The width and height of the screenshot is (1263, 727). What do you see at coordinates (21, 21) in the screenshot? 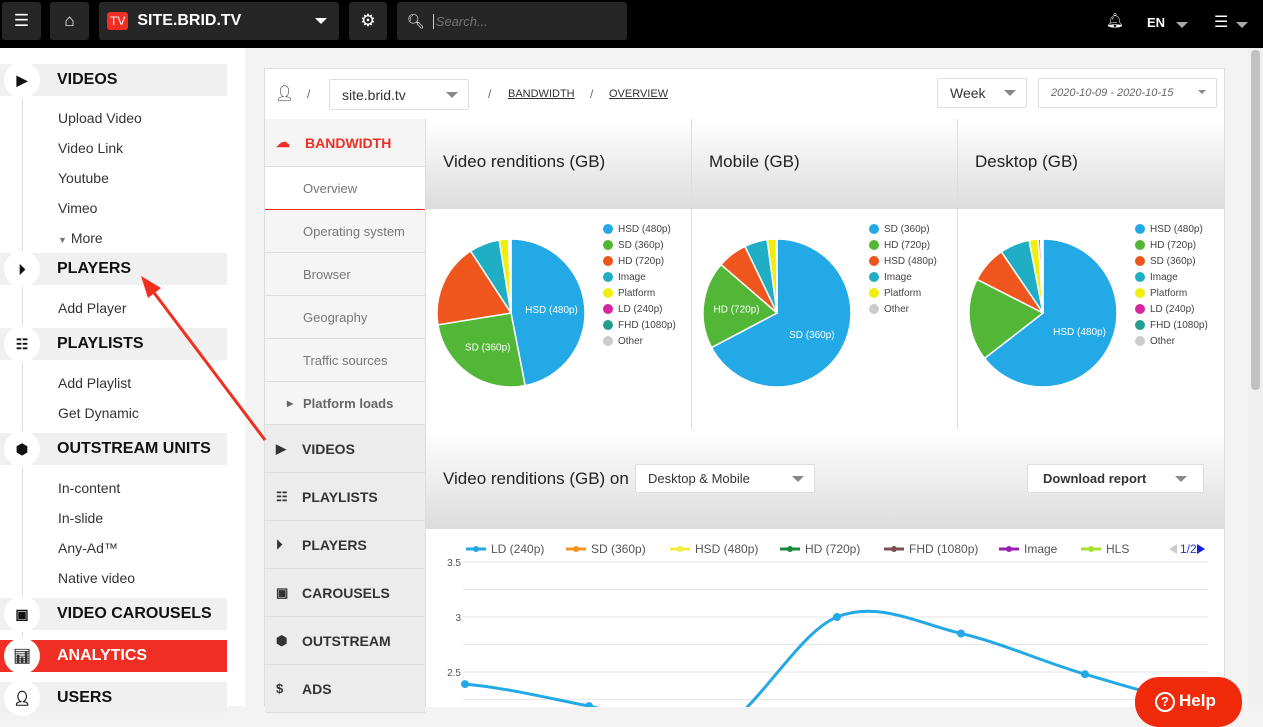
I see `menu-button: ☰` at bounding box center [21, 21].